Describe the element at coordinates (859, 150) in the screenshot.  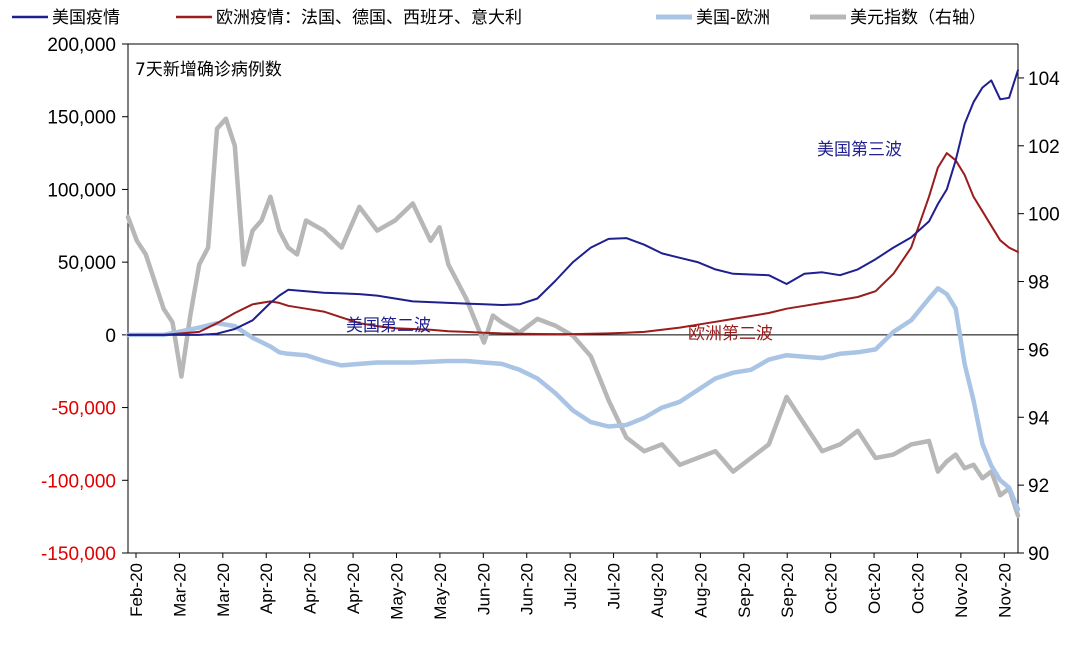
I see `annotation-us-third-wave: 美国第三波` at that location.